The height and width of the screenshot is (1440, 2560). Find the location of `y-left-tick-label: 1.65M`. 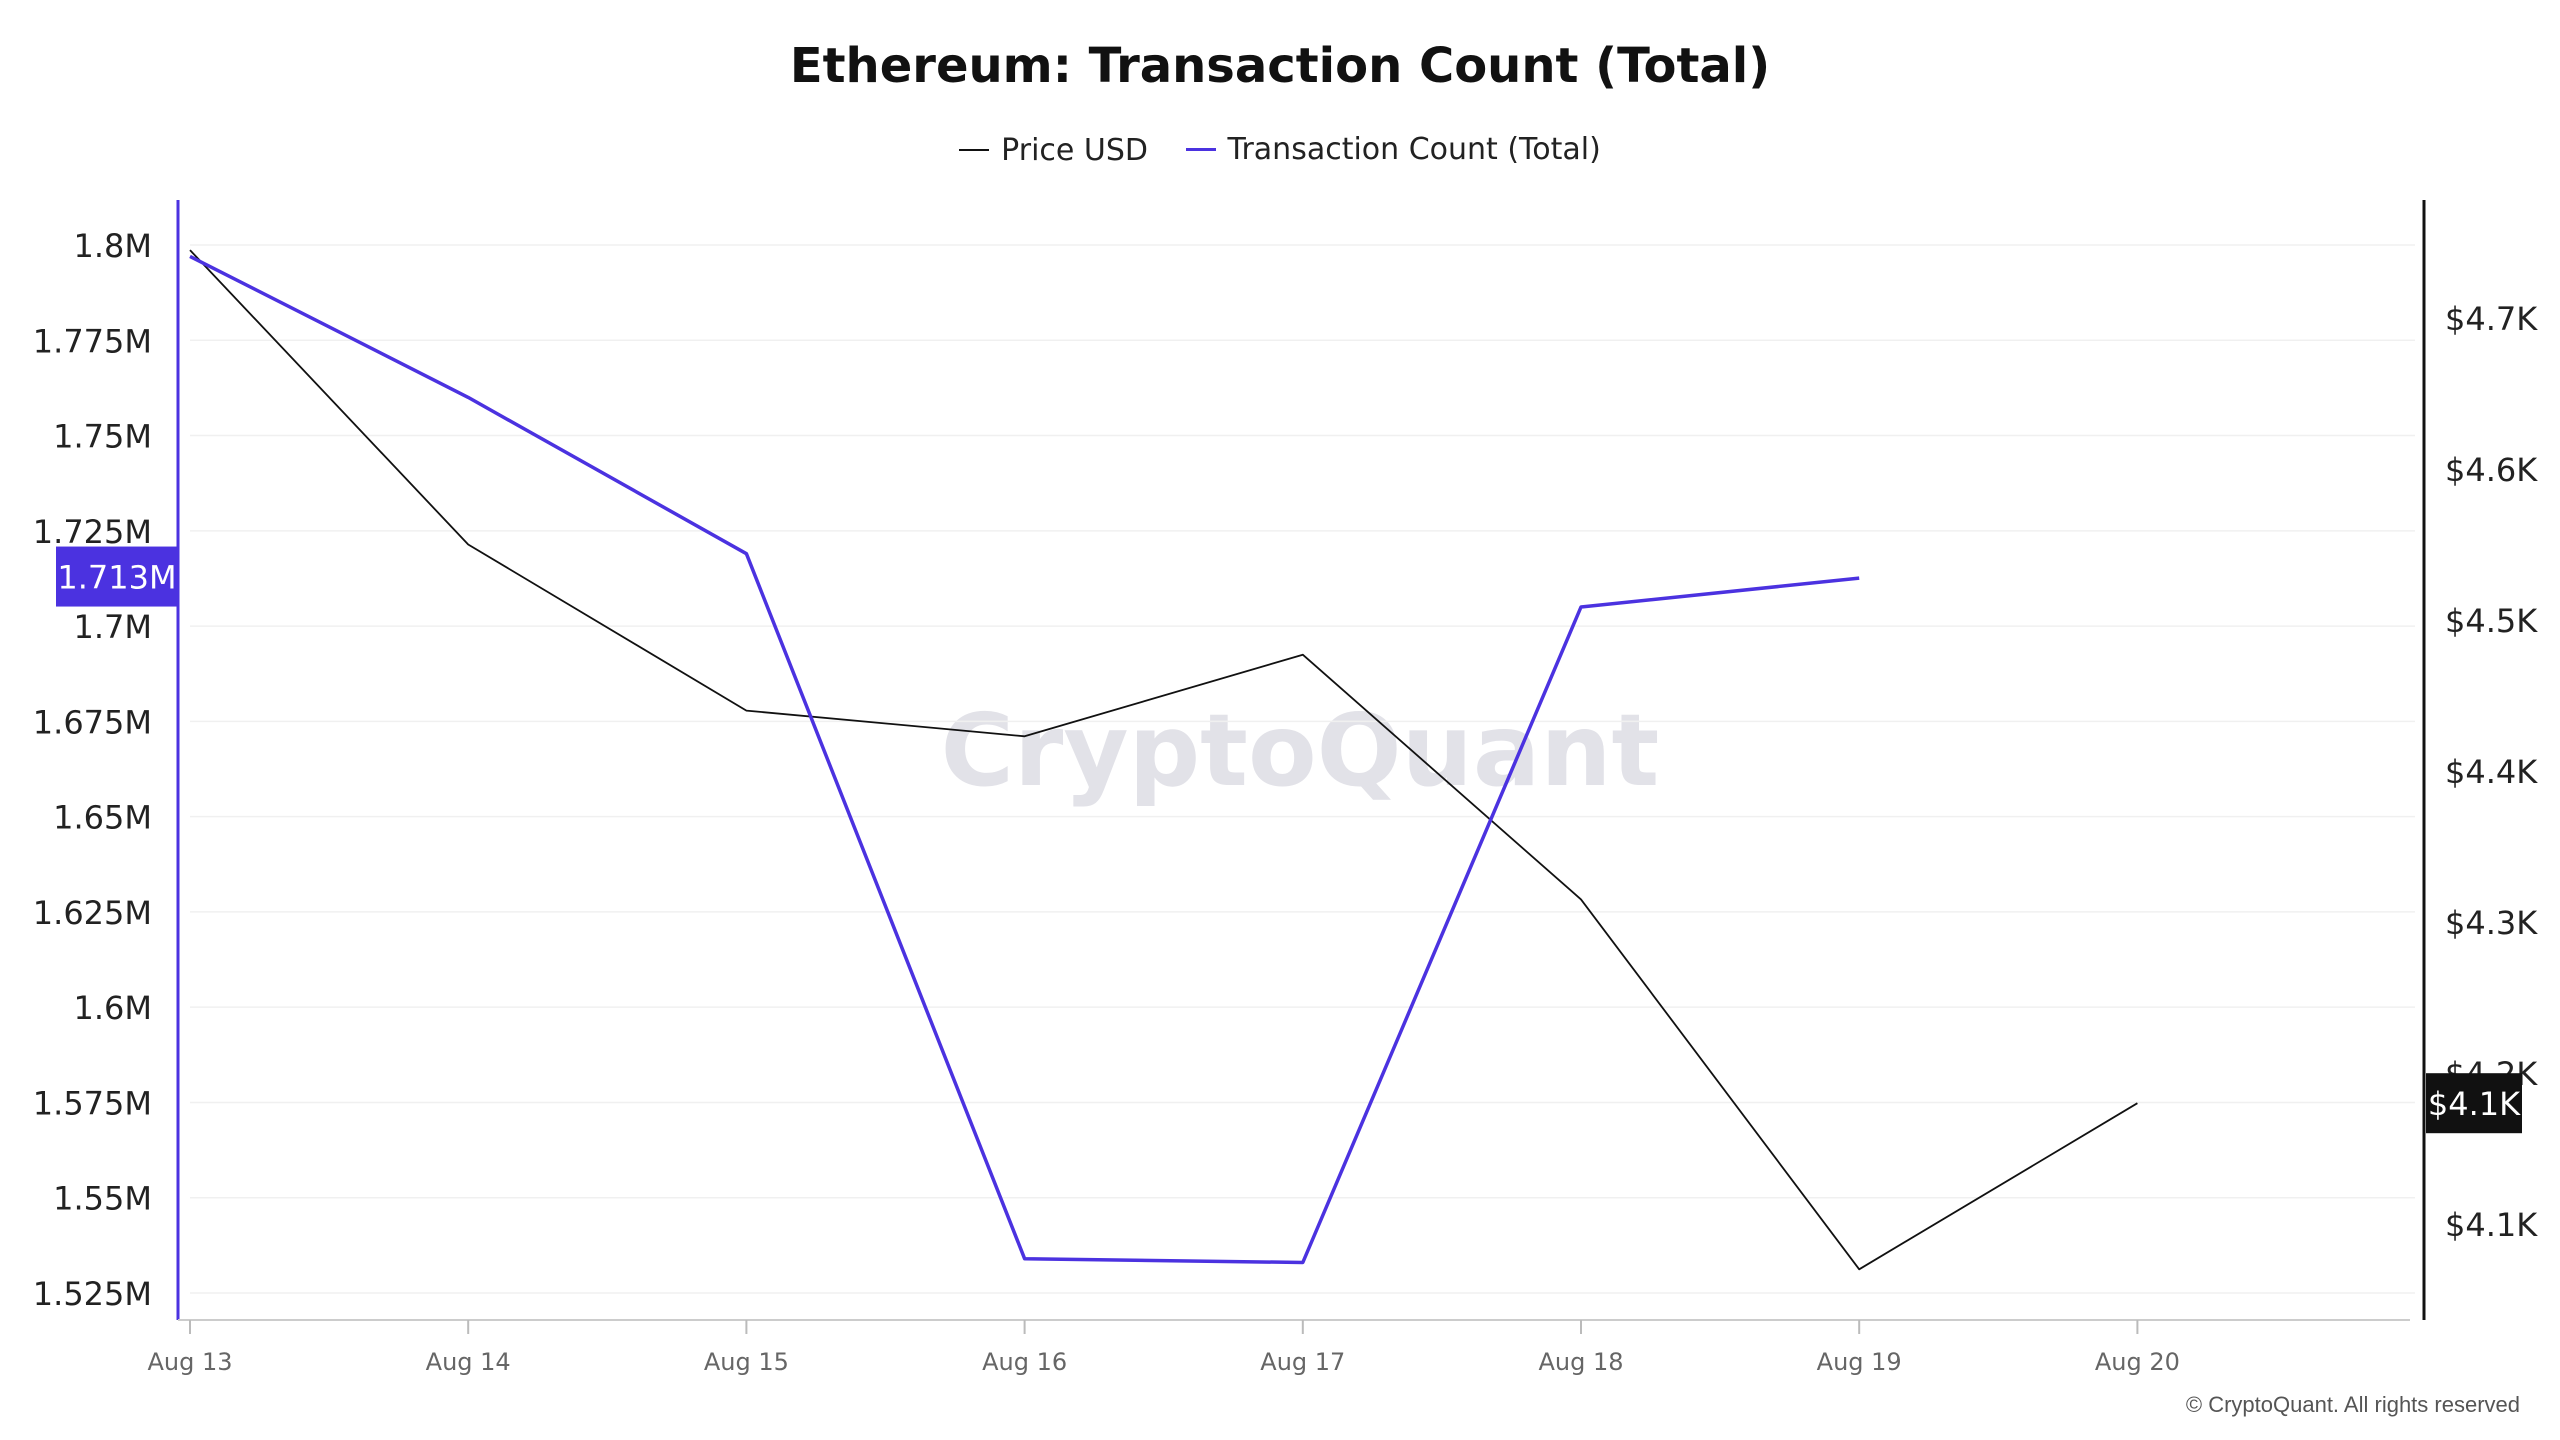

y-left-tick-label: 1.65M is located at coordinates (102, 818).